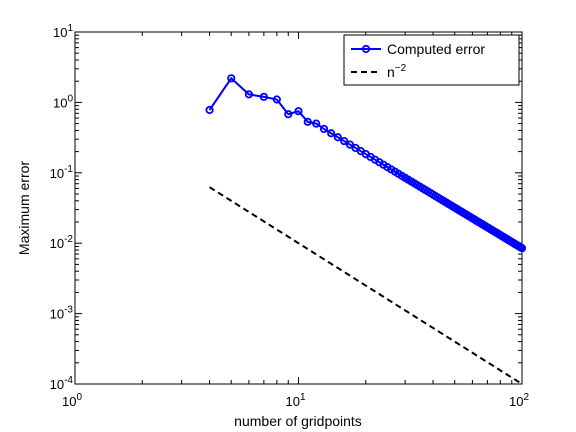 Image resolution: width=576 pixels, height=432 pixels. Describe the element at coordinates (72, 400) in the screenshot. I see `x-tick-label: 10⁰` at that location.